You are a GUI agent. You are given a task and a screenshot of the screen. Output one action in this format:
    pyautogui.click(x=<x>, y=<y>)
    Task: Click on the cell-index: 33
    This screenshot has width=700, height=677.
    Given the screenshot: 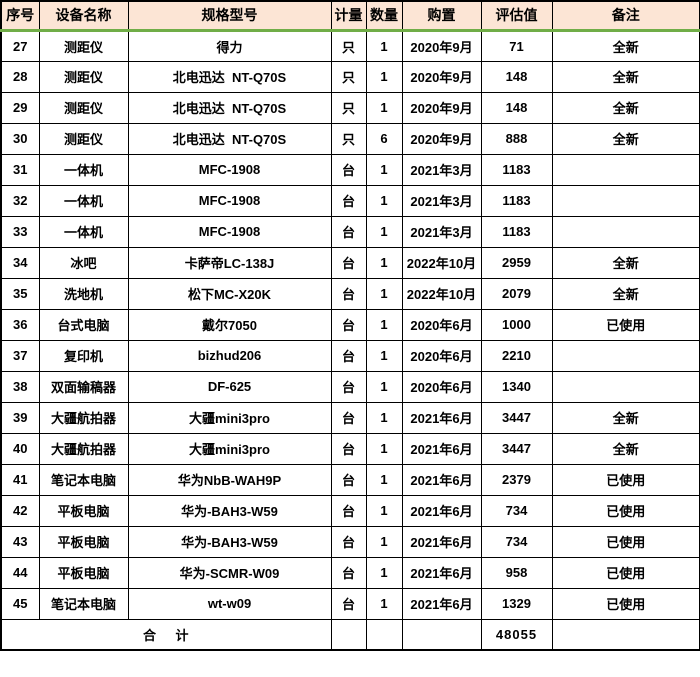 What is the action you would take?
    pyautogui.click(x=20, y=231)
    